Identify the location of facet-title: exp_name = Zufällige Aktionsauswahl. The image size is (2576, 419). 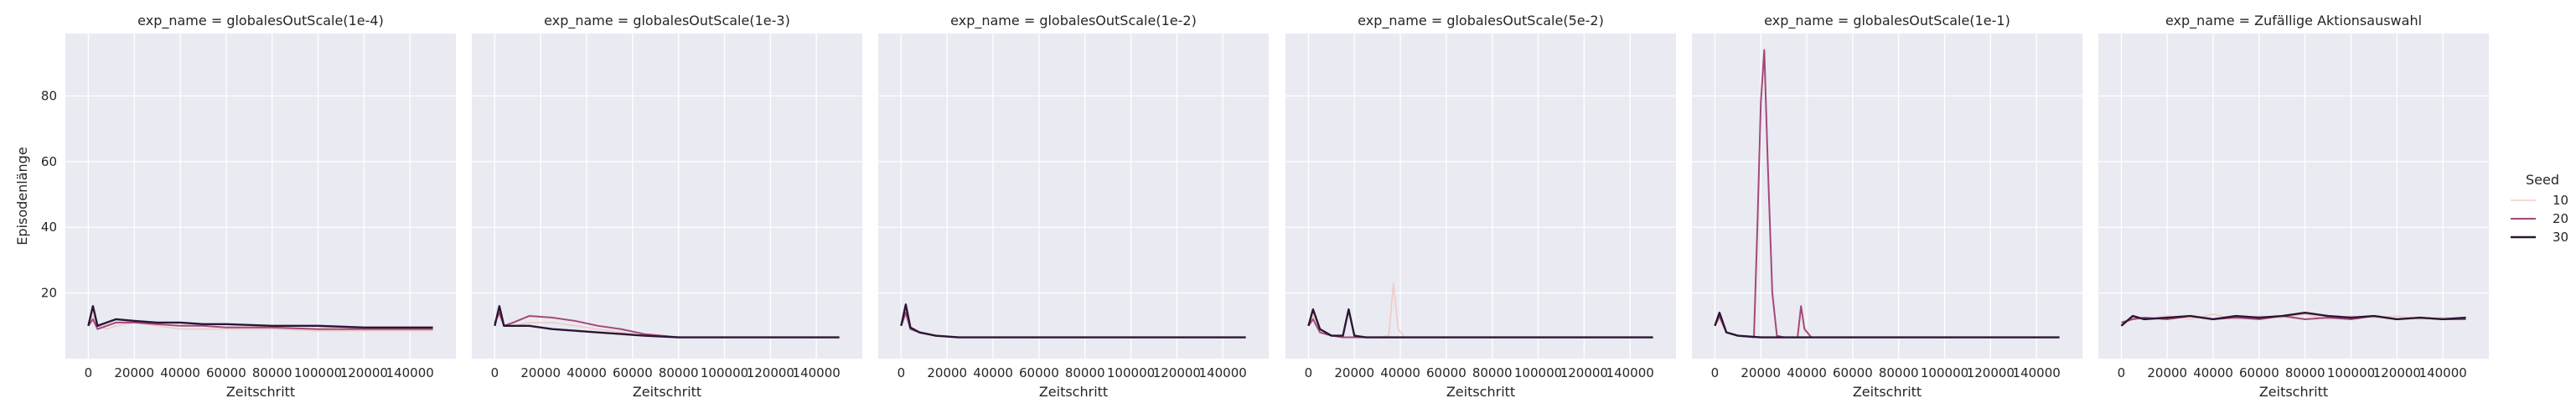
(2293, 21).